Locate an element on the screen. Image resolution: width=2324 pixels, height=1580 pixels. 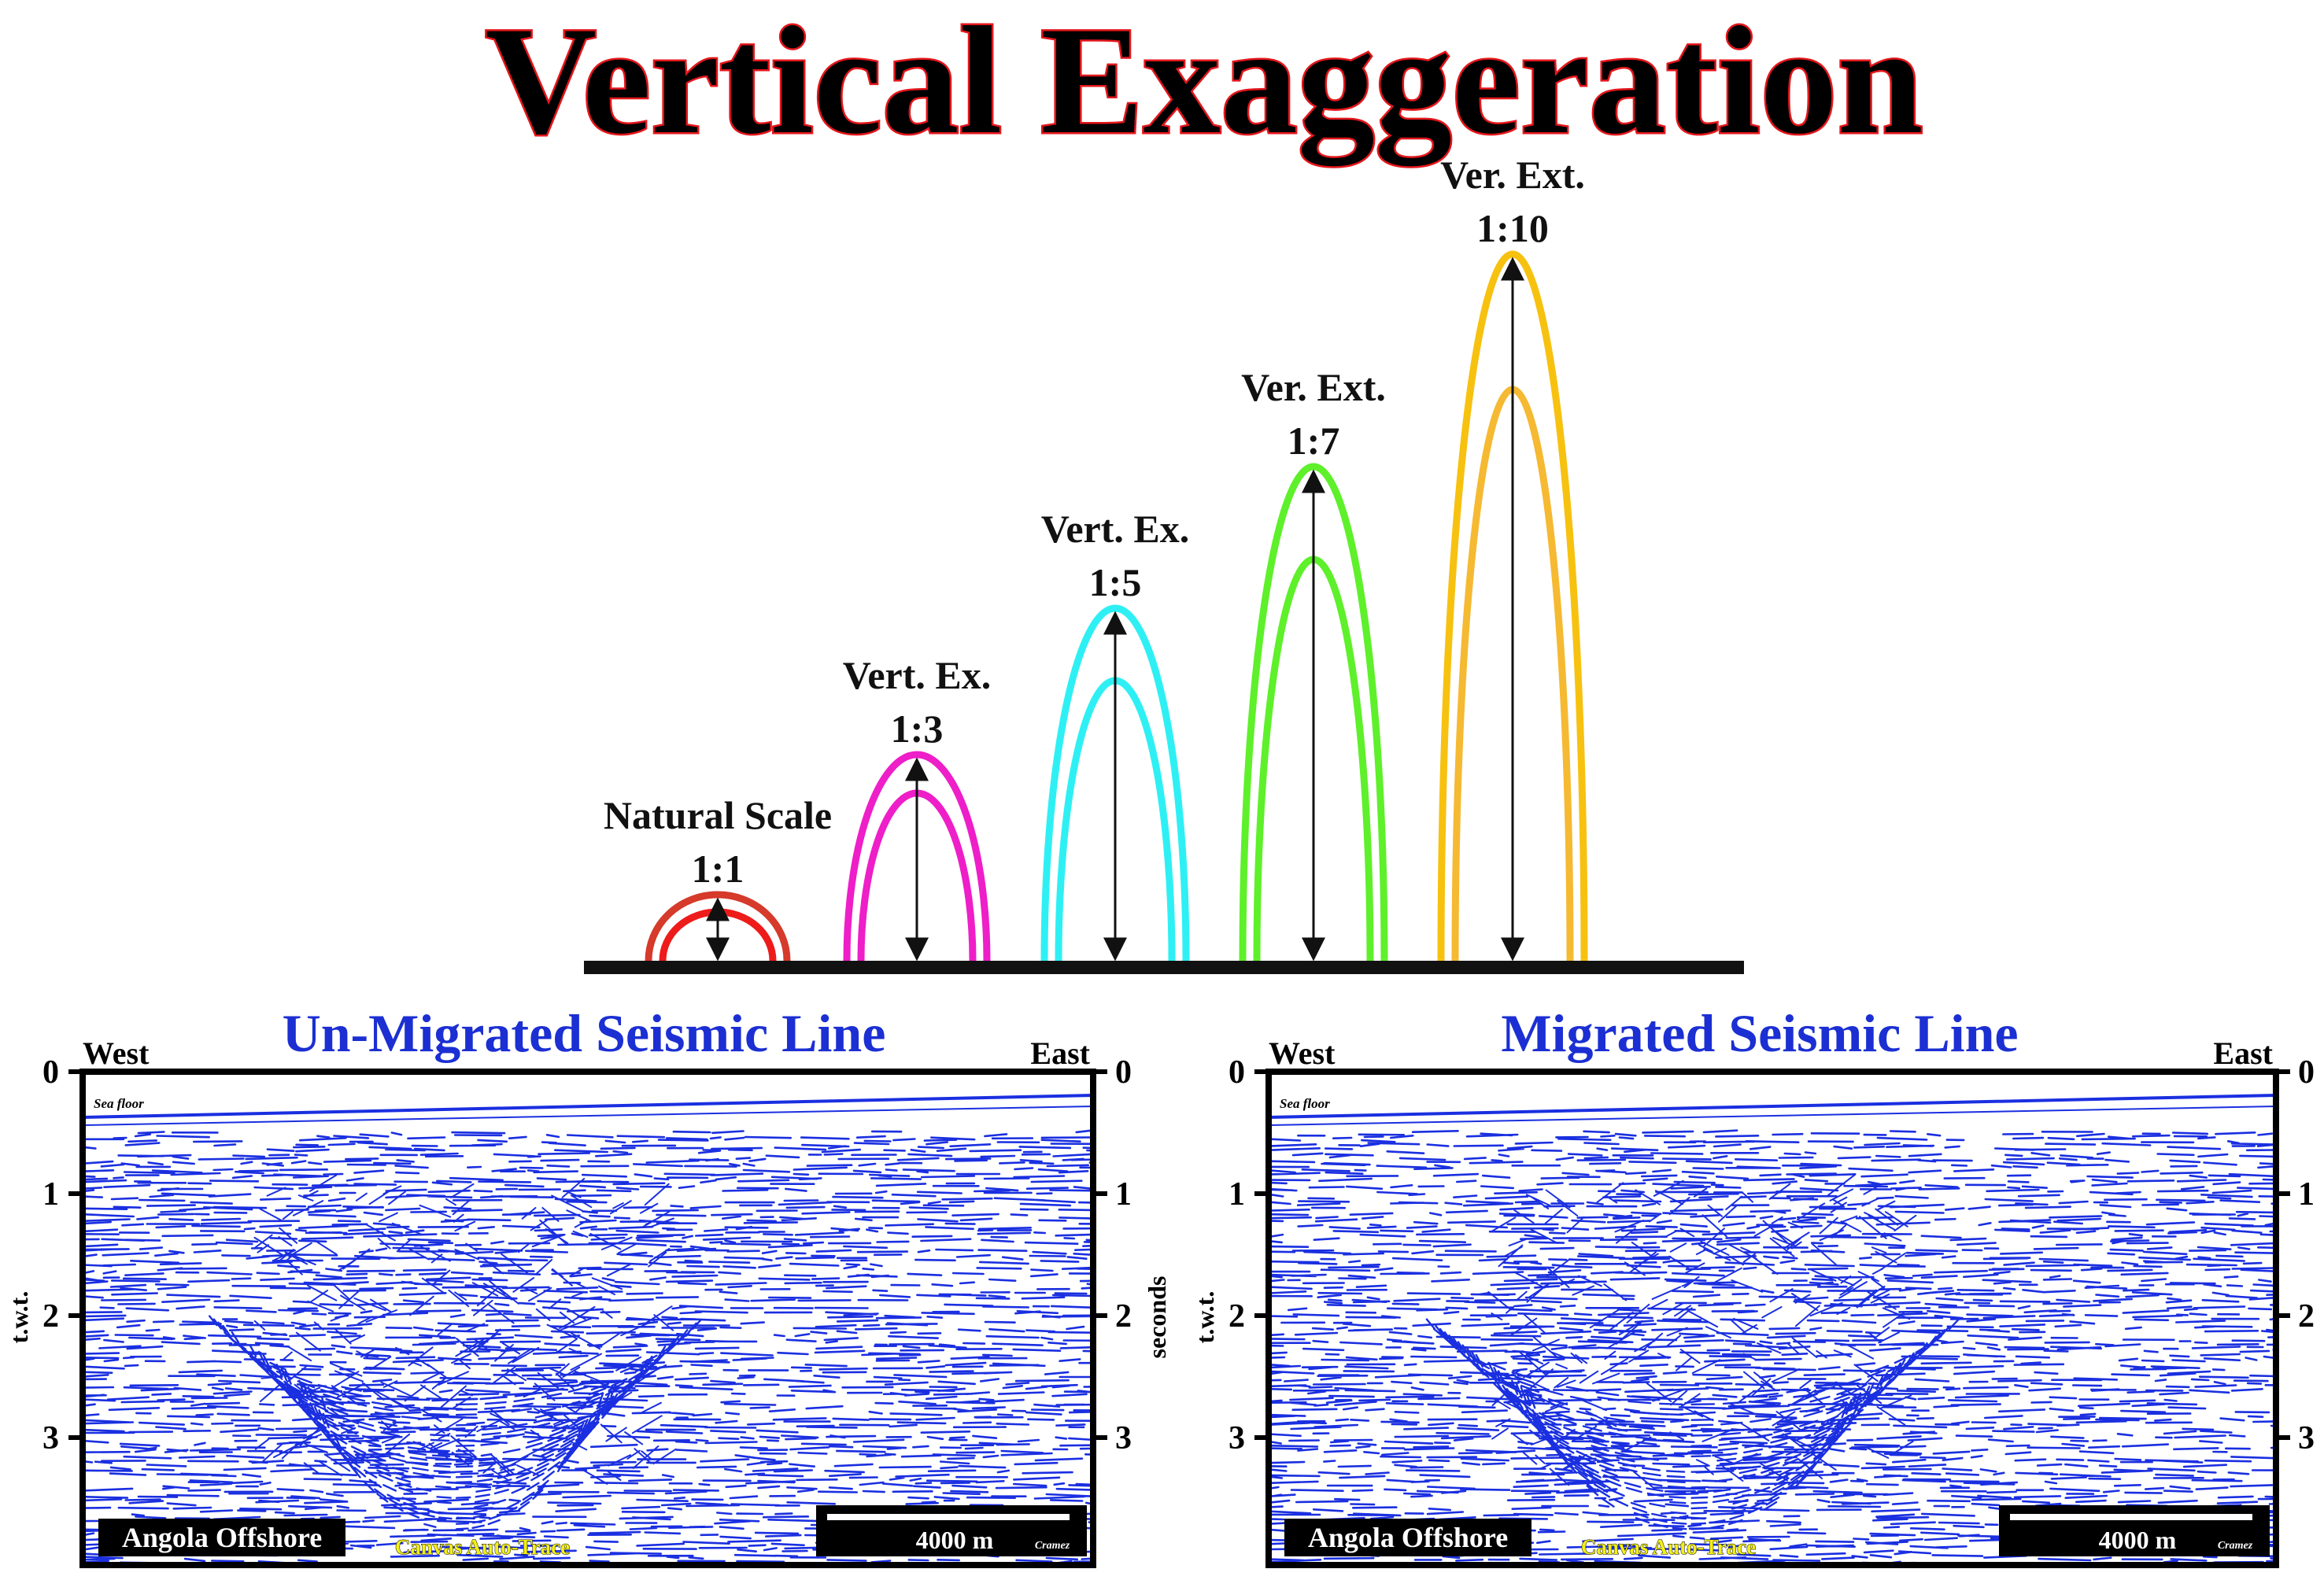
right-axis-label: seconds is located at coordinates (1157, 1317).